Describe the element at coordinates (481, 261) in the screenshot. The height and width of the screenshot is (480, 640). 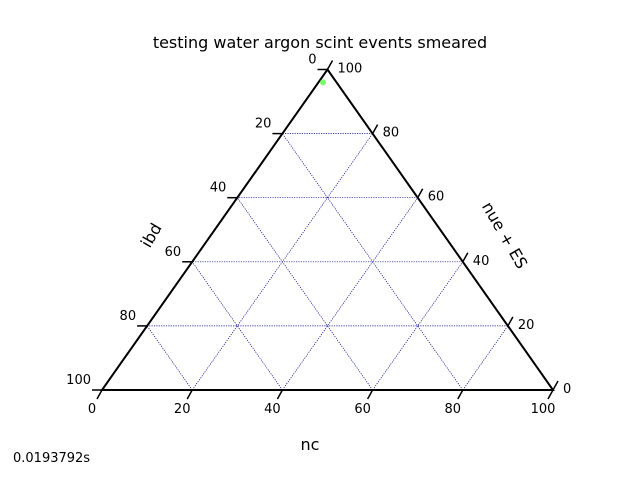
I see `right-tick-label: 40` at that location.